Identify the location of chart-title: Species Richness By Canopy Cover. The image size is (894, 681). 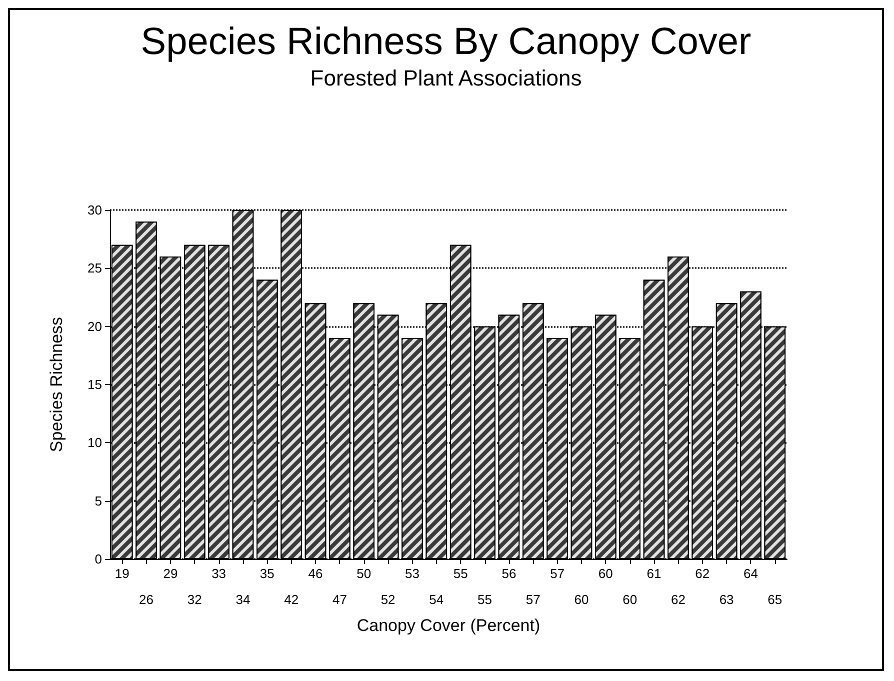
(446, 42).